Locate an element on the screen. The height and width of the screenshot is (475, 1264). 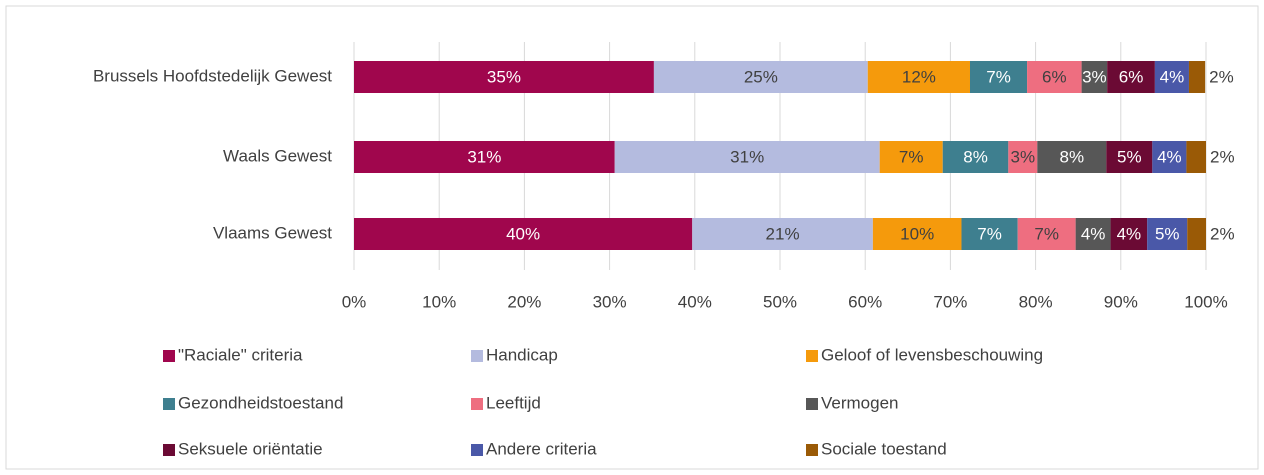
legend-label: Gezondheidstoestand is located at coordinates (260, 402).